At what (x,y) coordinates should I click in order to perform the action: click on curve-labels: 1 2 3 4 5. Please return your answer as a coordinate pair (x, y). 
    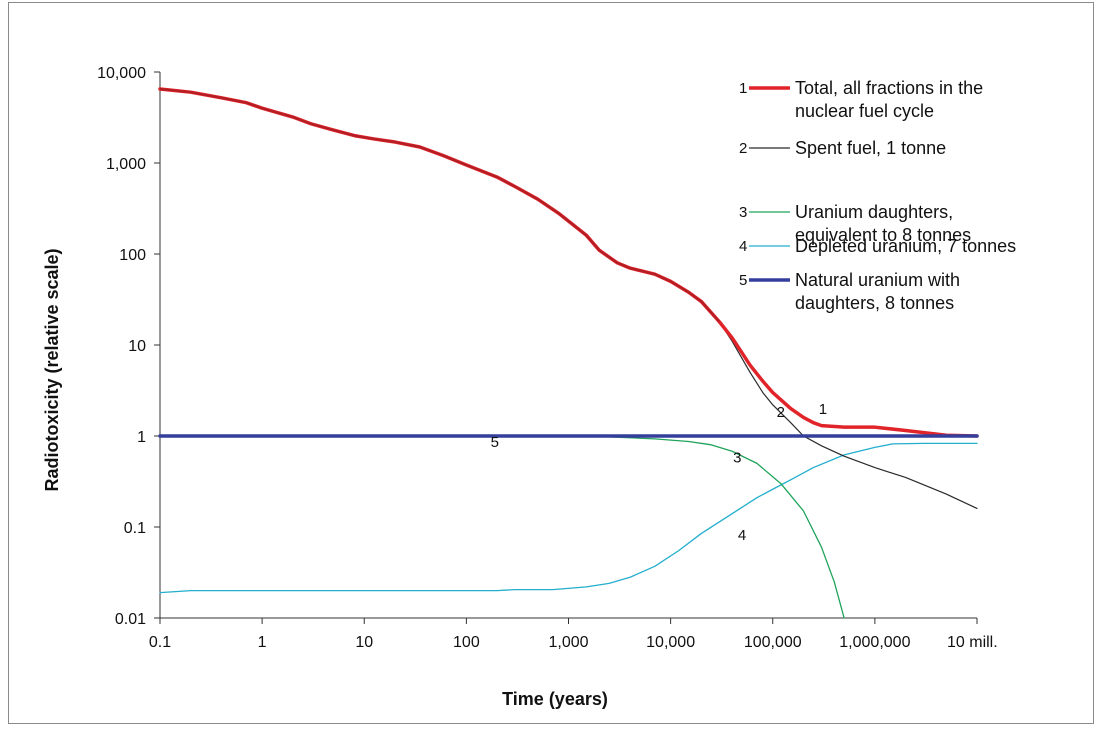
    Looking at the image, I should click on (659, 472).